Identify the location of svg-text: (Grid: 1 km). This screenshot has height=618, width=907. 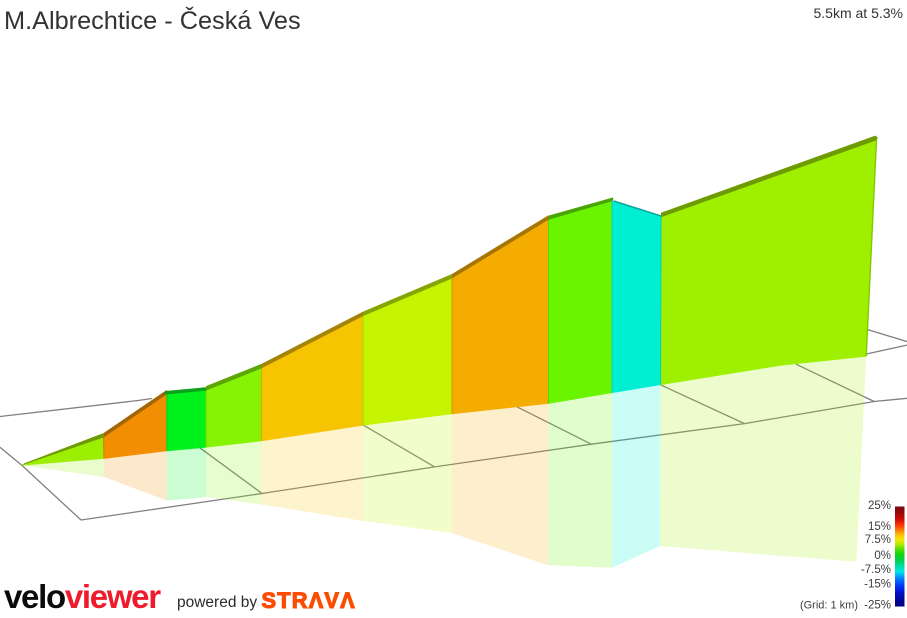
(829, 606).